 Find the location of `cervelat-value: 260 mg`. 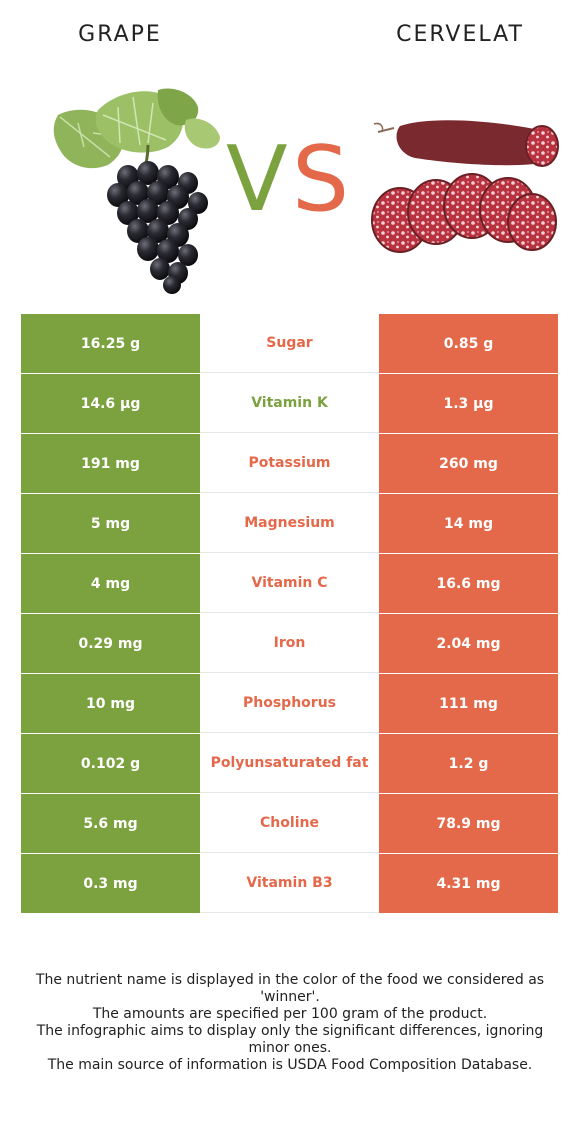

cervelat-value: 260 mg is located at coordinates (468, 463).